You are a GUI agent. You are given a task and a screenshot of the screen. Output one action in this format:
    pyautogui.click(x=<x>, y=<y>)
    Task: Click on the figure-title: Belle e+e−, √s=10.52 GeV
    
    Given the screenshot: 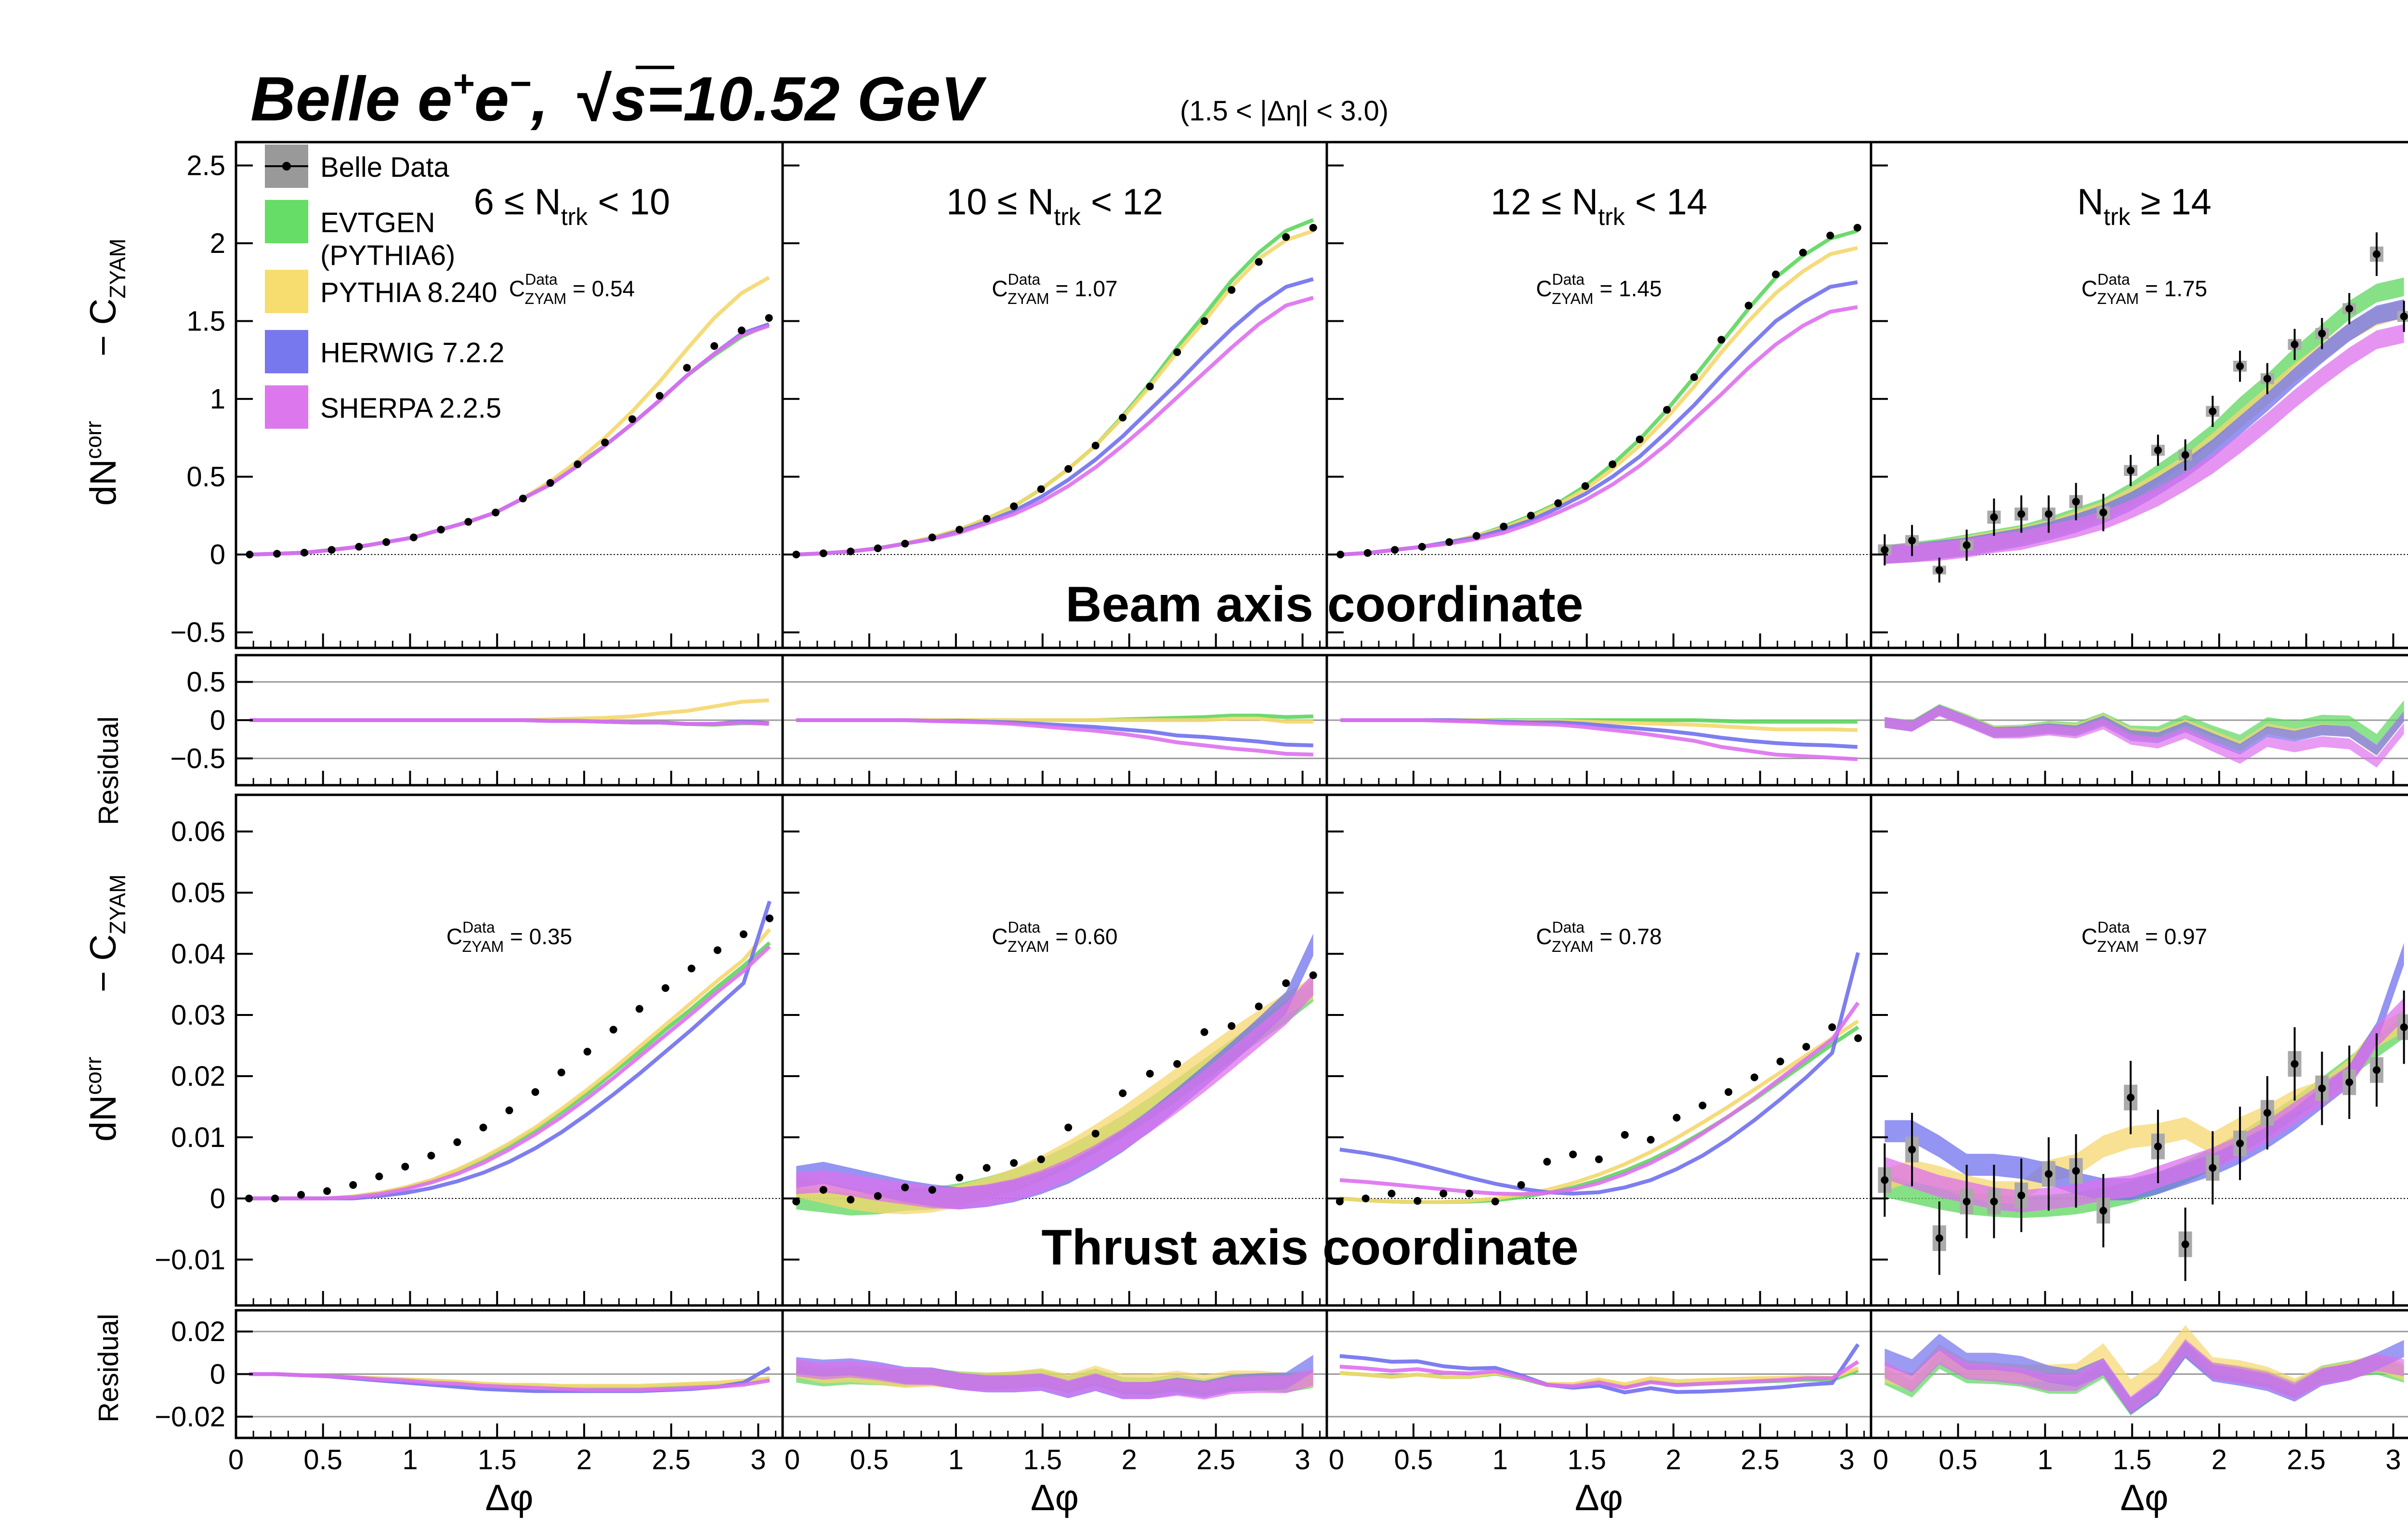 What is the action you would take?
    pyautogui.click(x=618, y=98)
    